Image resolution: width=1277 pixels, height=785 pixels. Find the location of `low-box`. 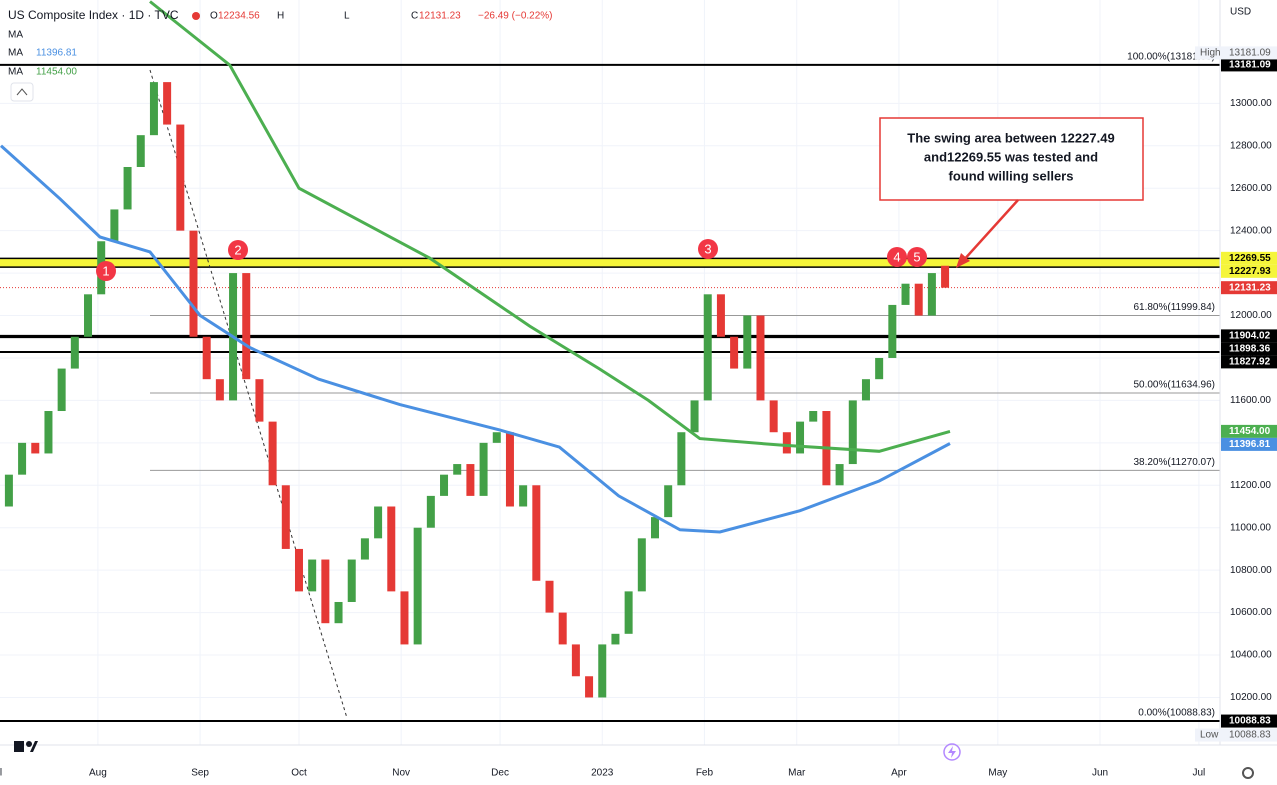

low-box is located at coordinates (1236, 735).